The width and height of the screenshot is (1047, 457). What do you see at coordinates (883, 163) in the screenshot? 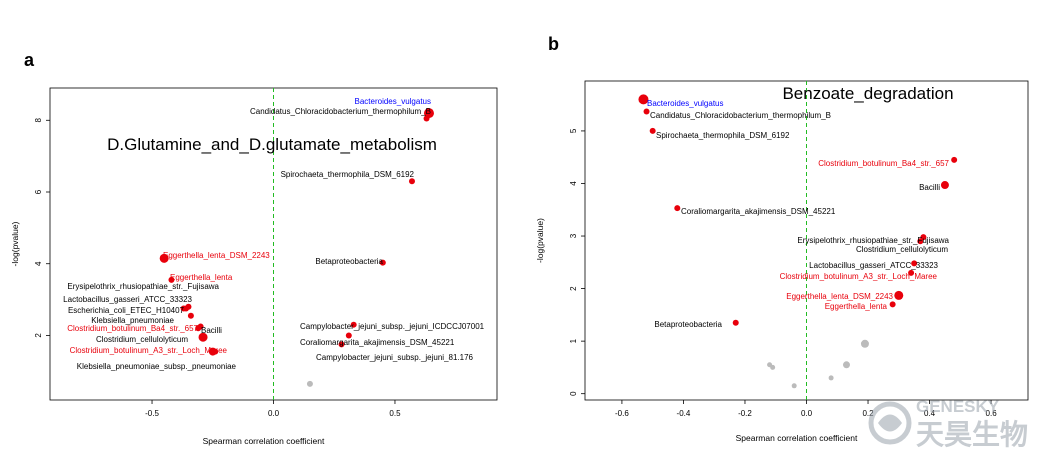
I see `point-label-b: Clostridium_botulinum_Ba4_str._657` at bounding box center [883, 163].